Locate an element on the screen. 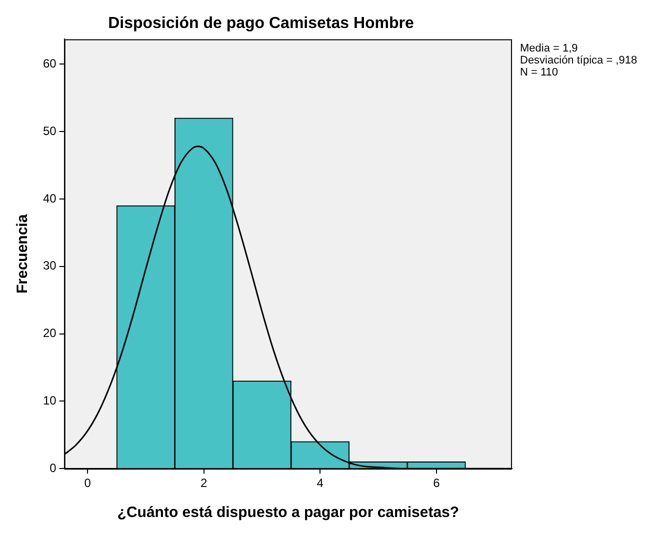 This screenshot has height=538, width=648. y-tick-label: 0 is located at coordinates (53, 467).